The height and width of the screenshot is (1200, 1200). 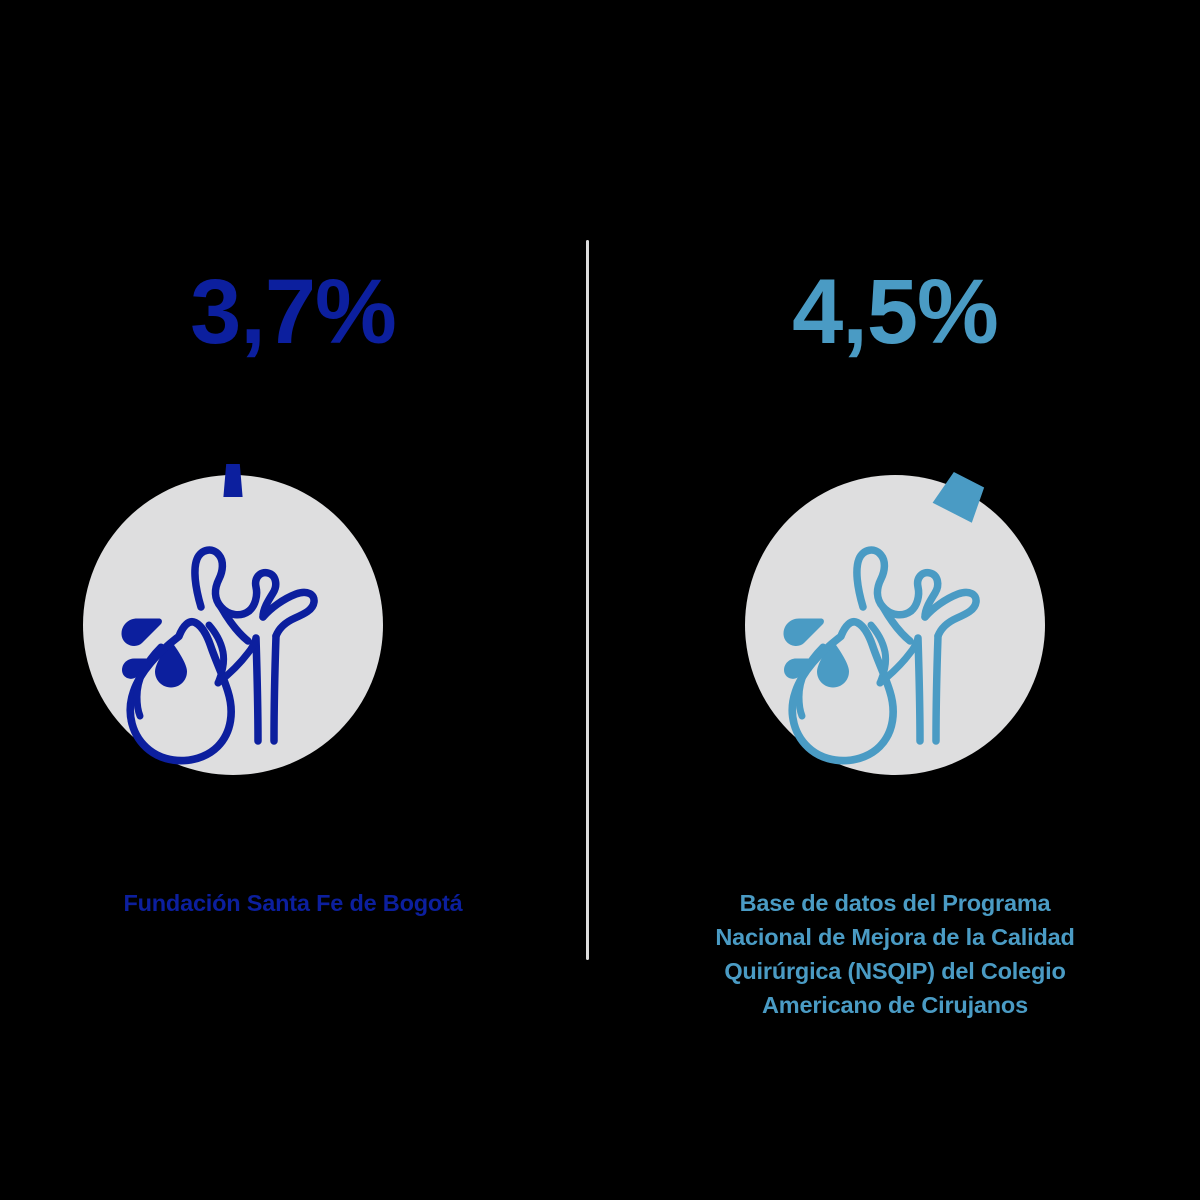 I want to click on caption-right-line-3: Quirúrgica (NSQIP) del Colegio, so click(x=895, y=971).